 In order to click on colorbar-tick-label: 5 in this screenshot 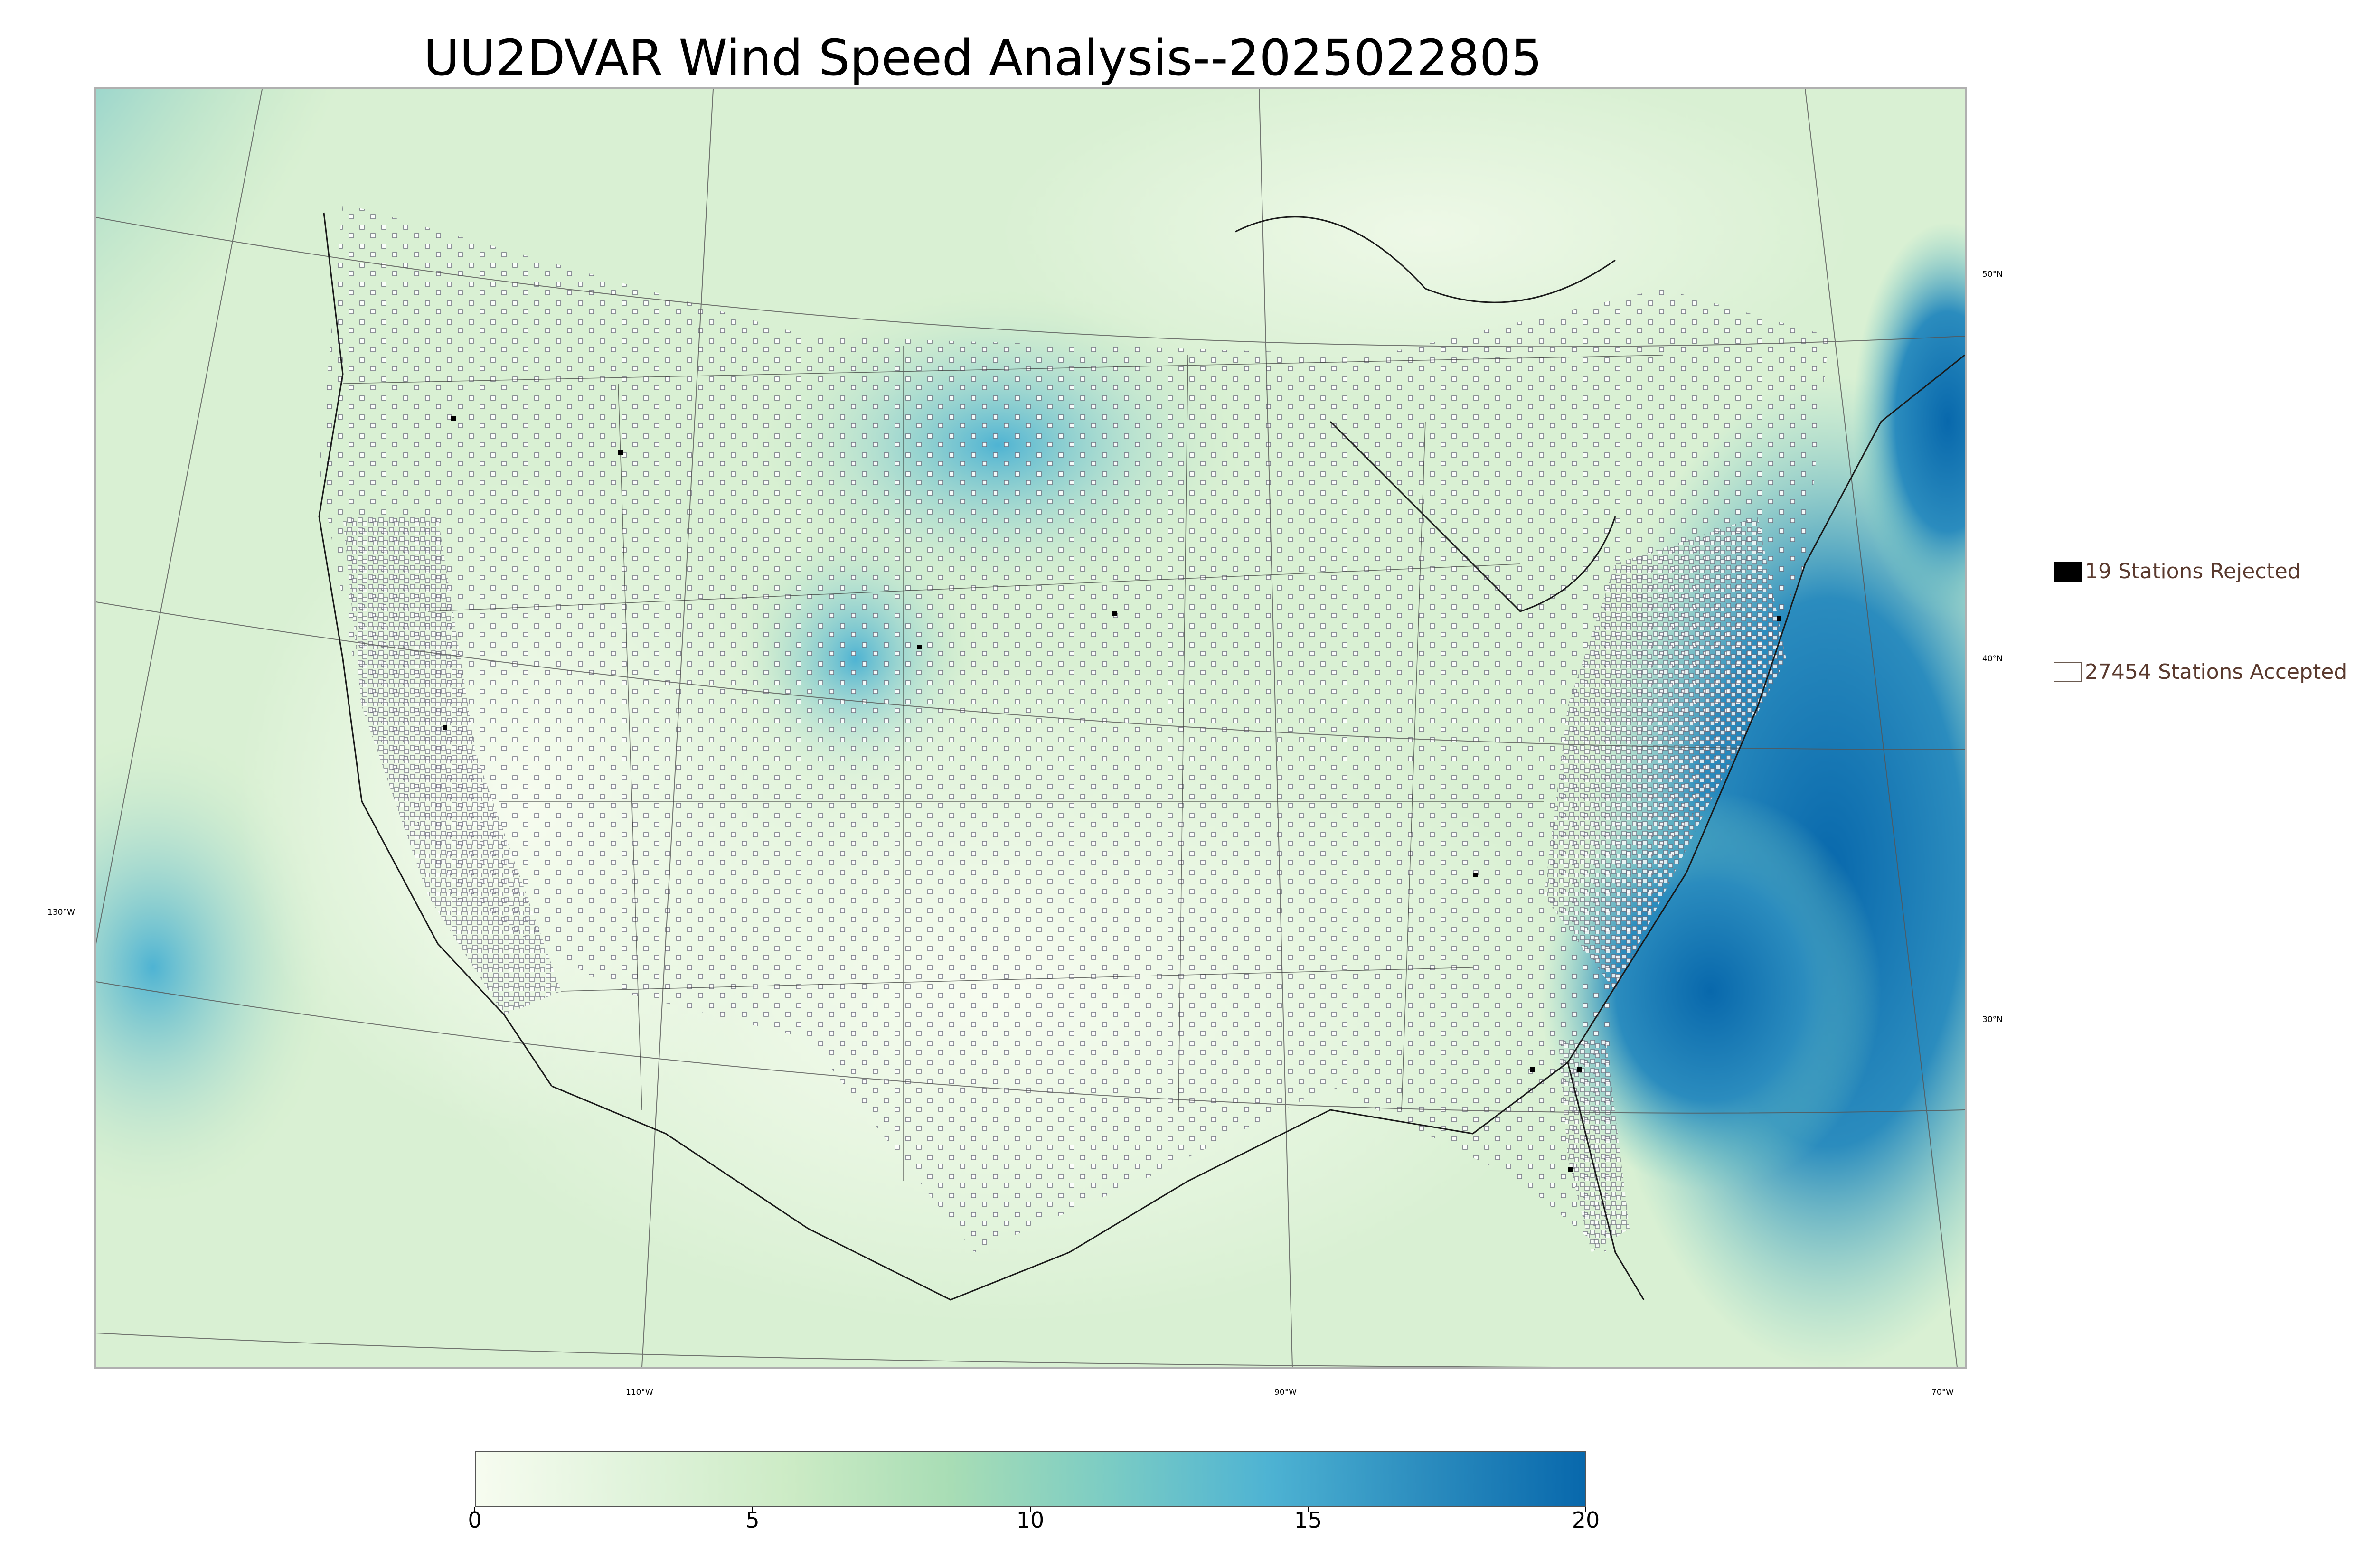, I will do `click(752, 1520)`.